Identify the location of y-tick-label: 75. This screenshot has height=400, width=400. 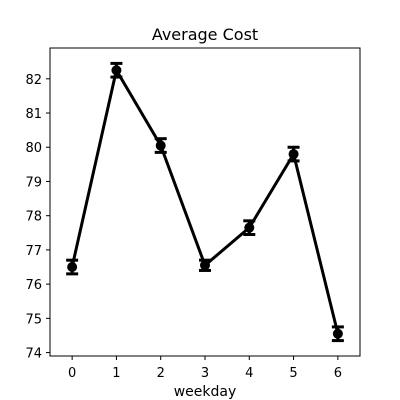
(33, 319).